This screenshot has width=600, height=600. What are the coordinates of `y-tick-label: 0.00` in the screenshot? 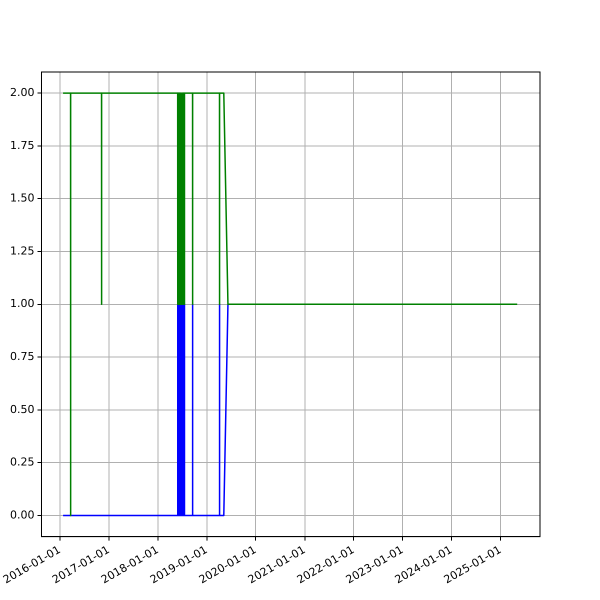 It's located at (22, 515).